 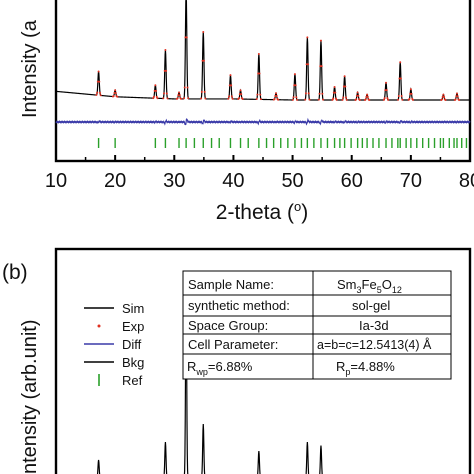 I want to click on panel-a-x-axis-label: 2-theta (o), so click(x=262, y=211).